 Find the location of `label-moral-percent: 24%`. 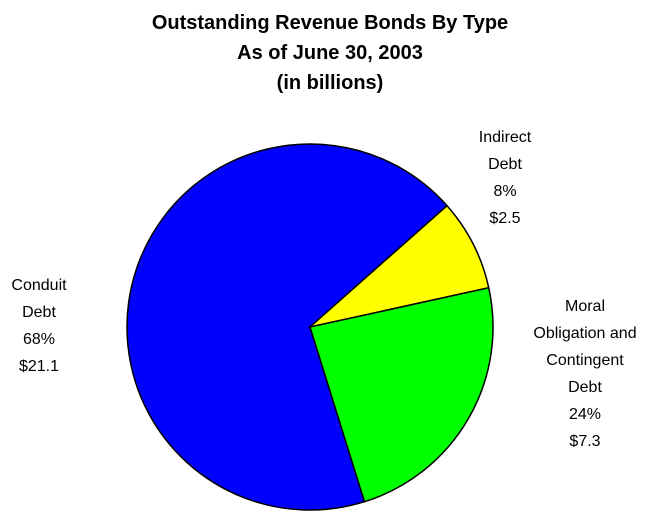

label-moral-percent: 24% is located at coordinates (585, 414).